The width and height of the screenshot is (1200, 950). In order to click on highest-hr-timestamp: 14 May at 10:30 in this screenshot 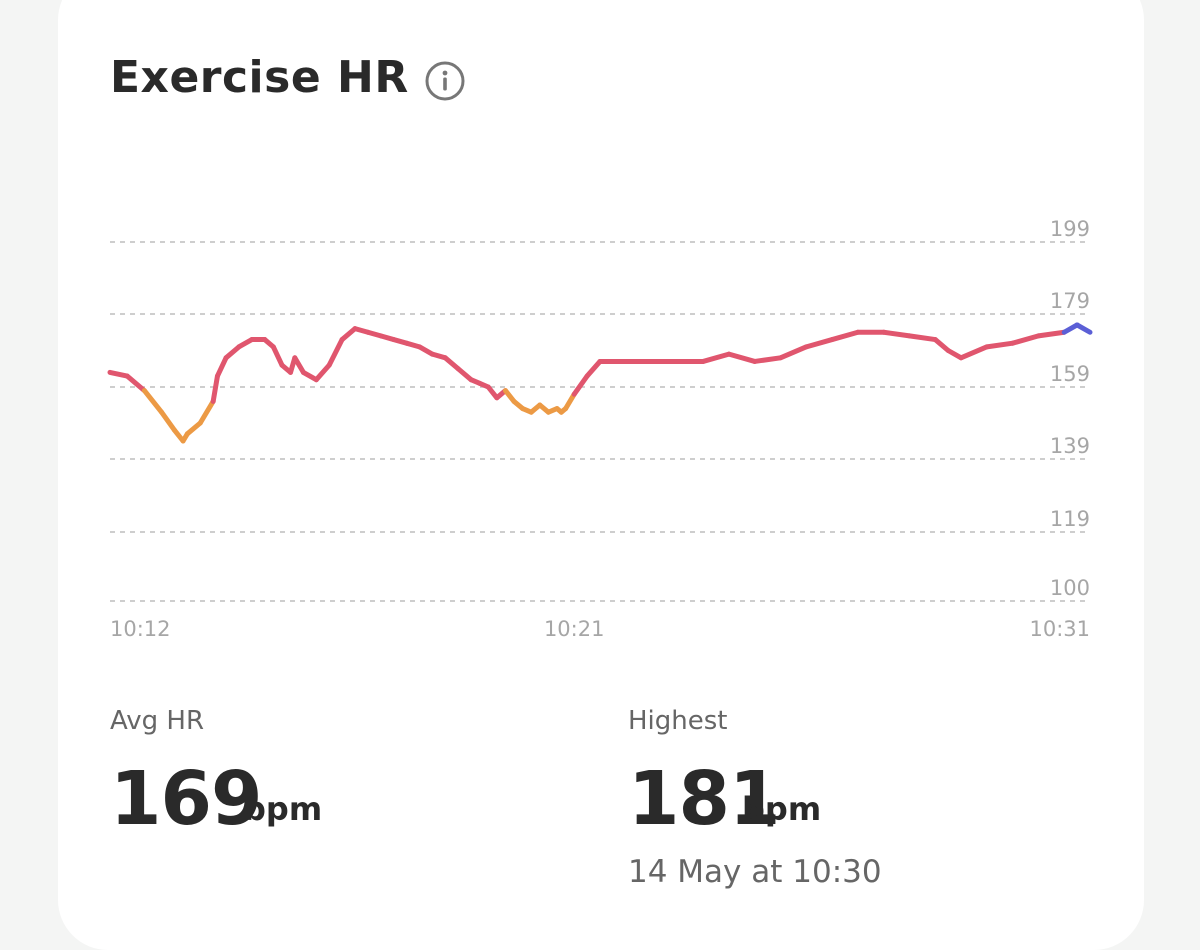, I will do `click(755, 872)`.